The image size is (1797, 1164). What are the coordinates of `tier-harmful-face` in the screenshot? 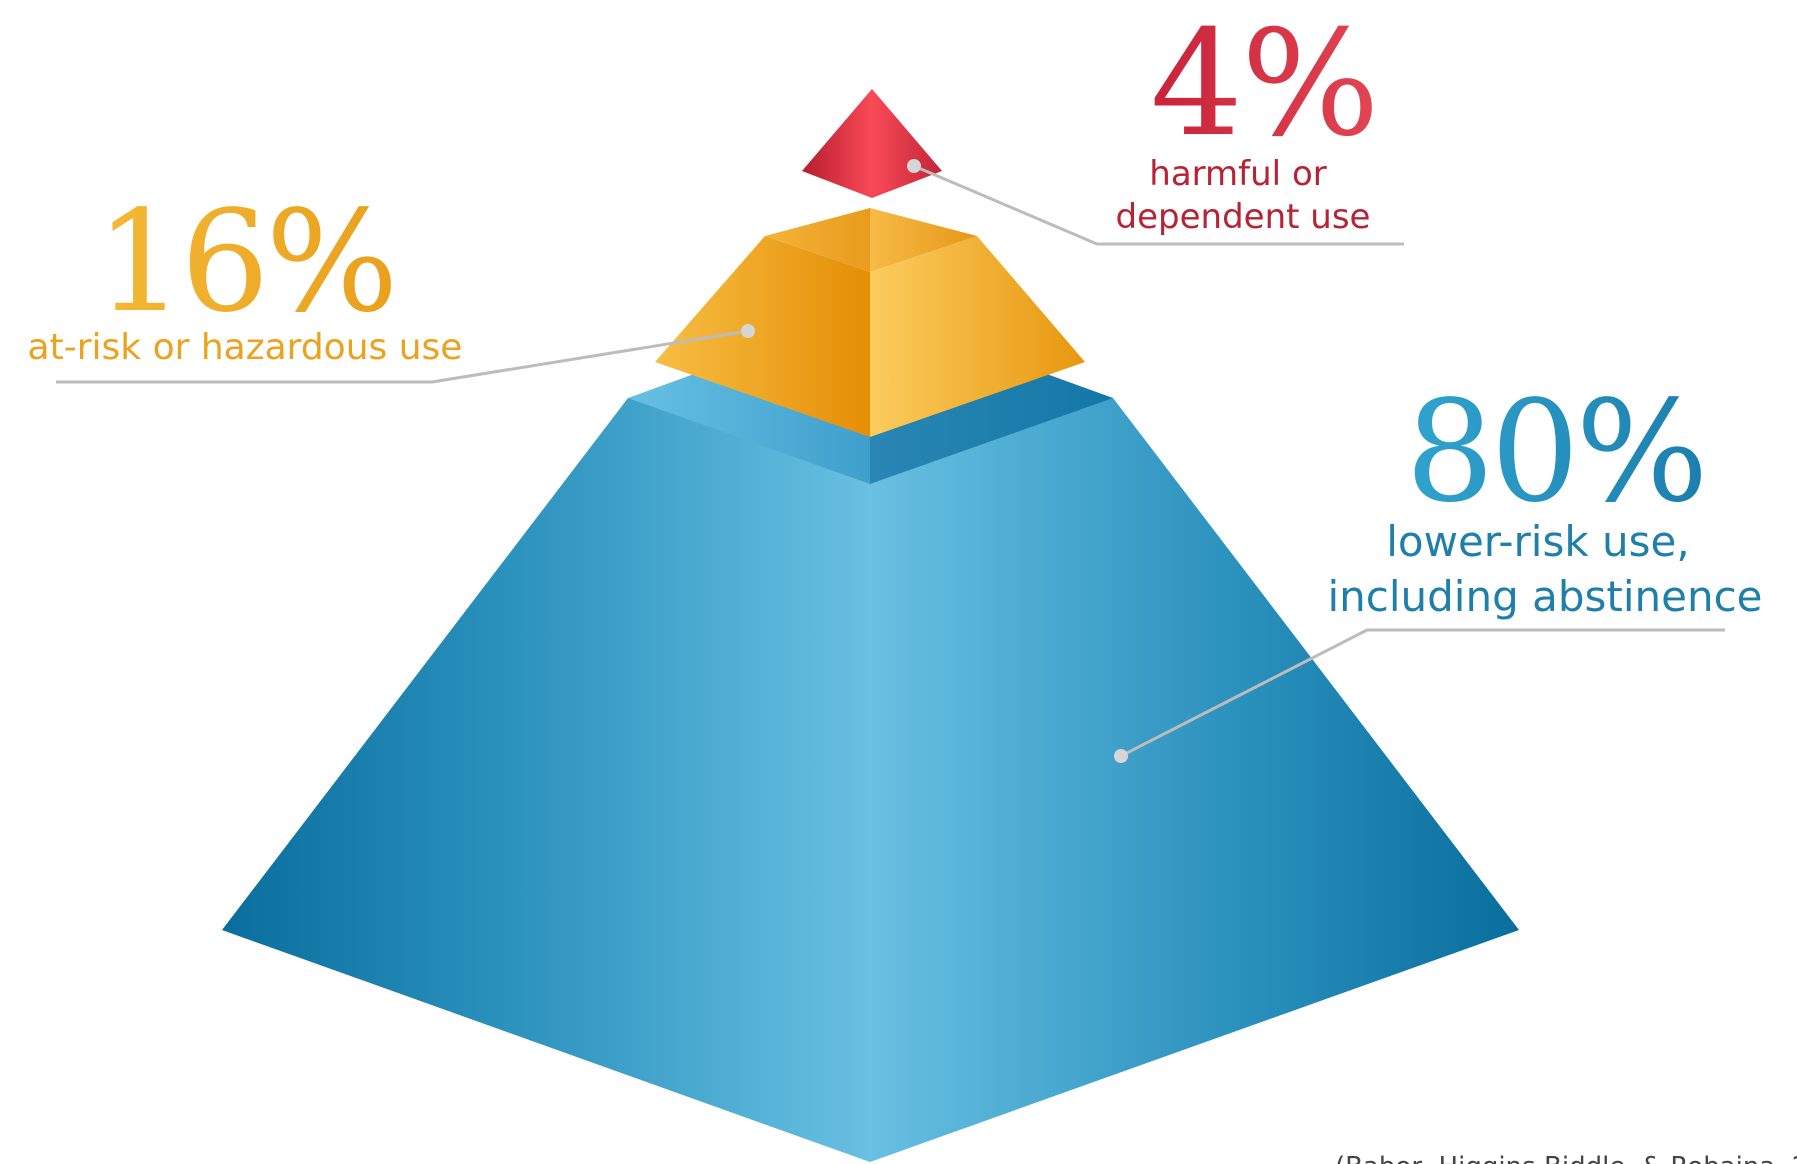 It's located at (872, 143).